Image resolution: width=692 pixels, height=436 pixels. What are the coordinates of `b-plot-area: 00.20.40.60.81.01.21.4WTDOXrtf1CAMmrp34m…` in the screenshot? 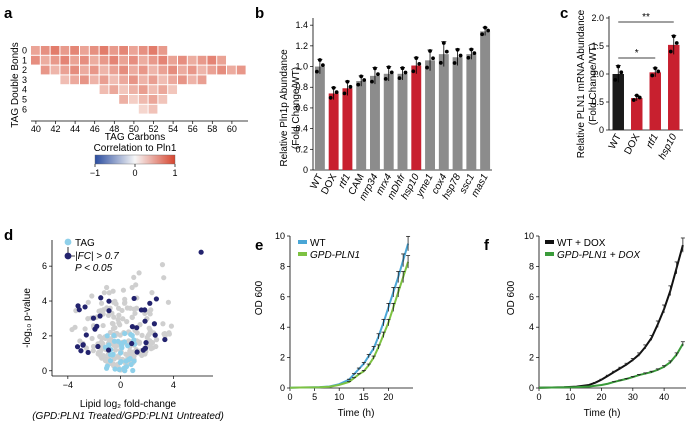 It's located at (393, 110).